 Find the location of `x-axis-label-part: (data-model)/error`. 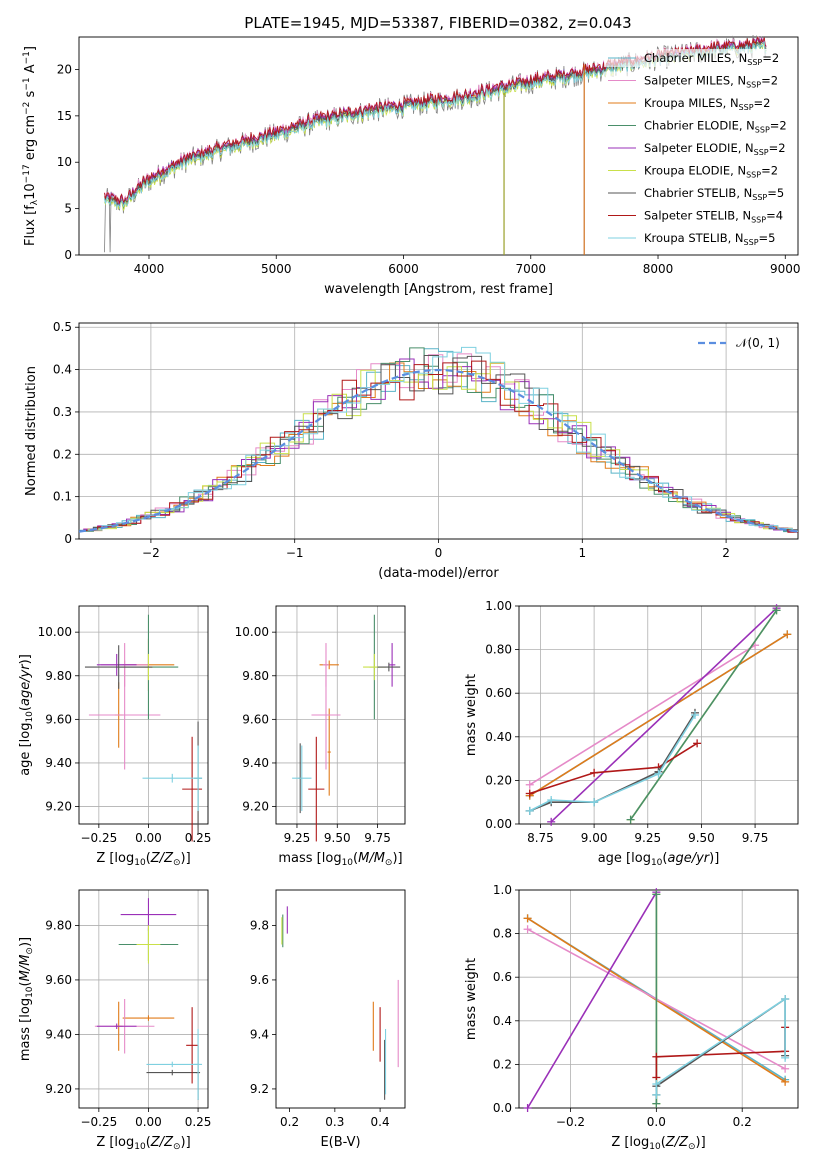

x-axis-label-part: (data-model)/error is located at coordinates (438, 573).